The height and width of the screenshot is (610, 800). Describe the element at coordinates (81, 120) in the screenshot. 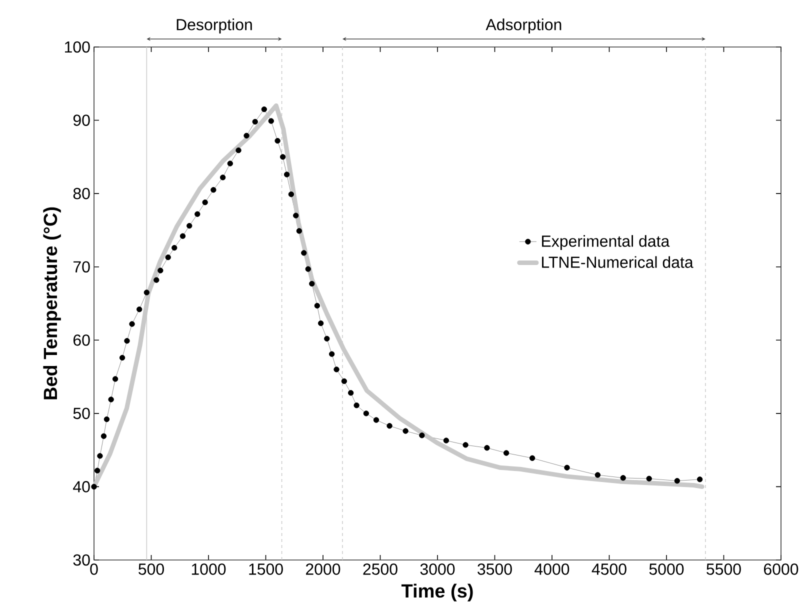

I see `y-tick-label: 90` at that location.